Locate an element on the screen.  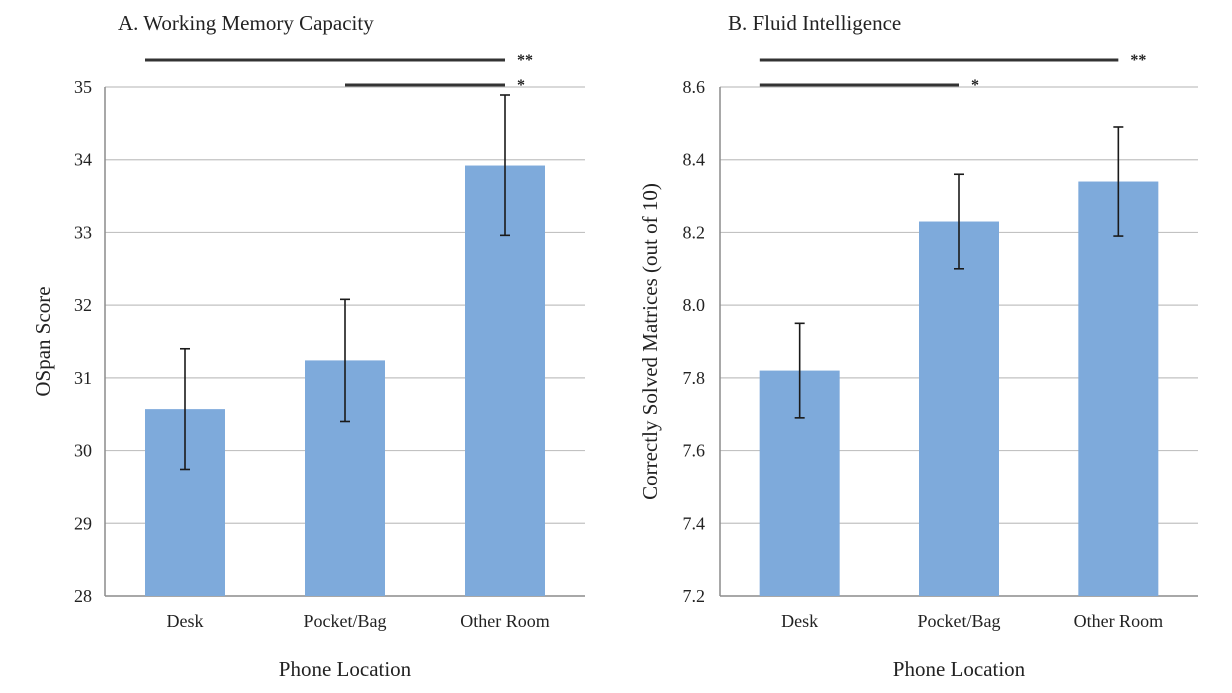
y-tick-label: 8.6 is located at coordinates (694, 87).